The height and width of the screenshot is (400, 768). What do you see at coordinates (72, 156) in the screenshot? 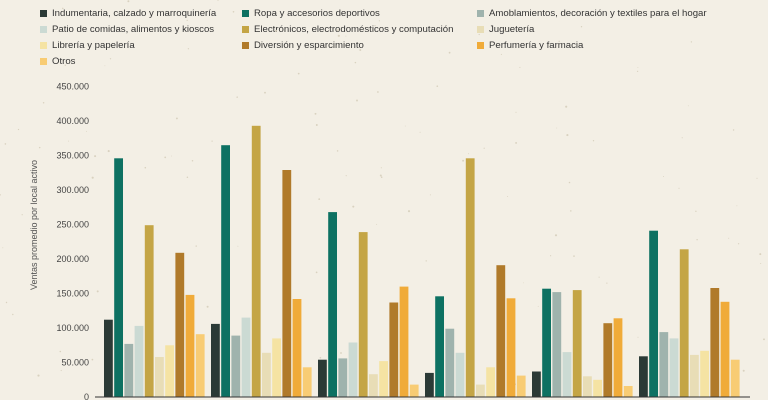
I see `y-tick-label: 350.000` at bounding box center [72, 156].